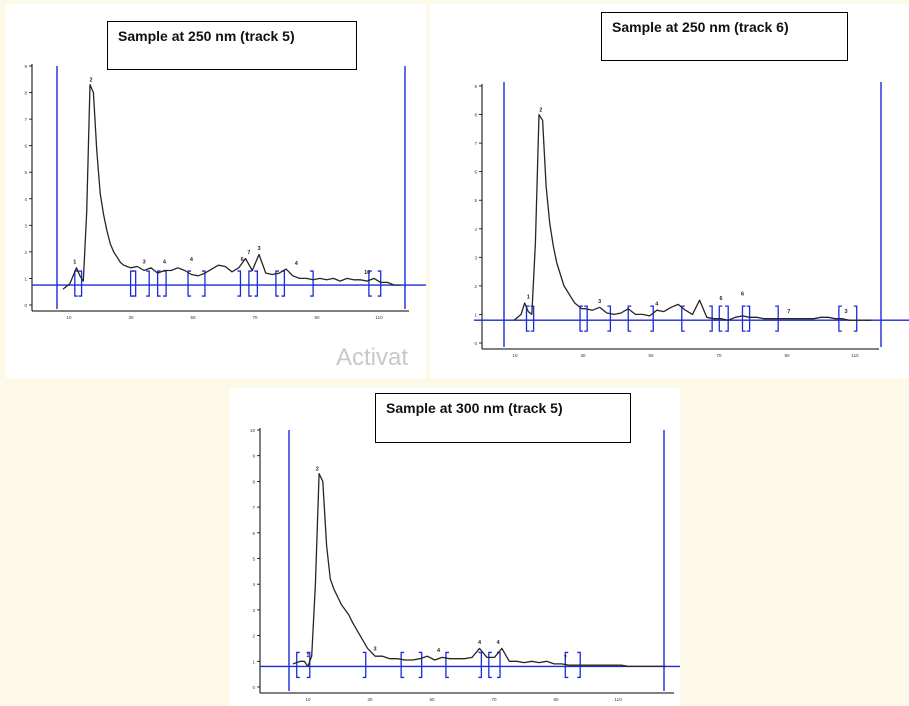 The width and height of the screenshot is (909, 706). What do you see at coordinates (724, 36) in the screenshot?
I see `chart-title: Sample at 250 nm (track 6)` at bounding box center [724, 36].